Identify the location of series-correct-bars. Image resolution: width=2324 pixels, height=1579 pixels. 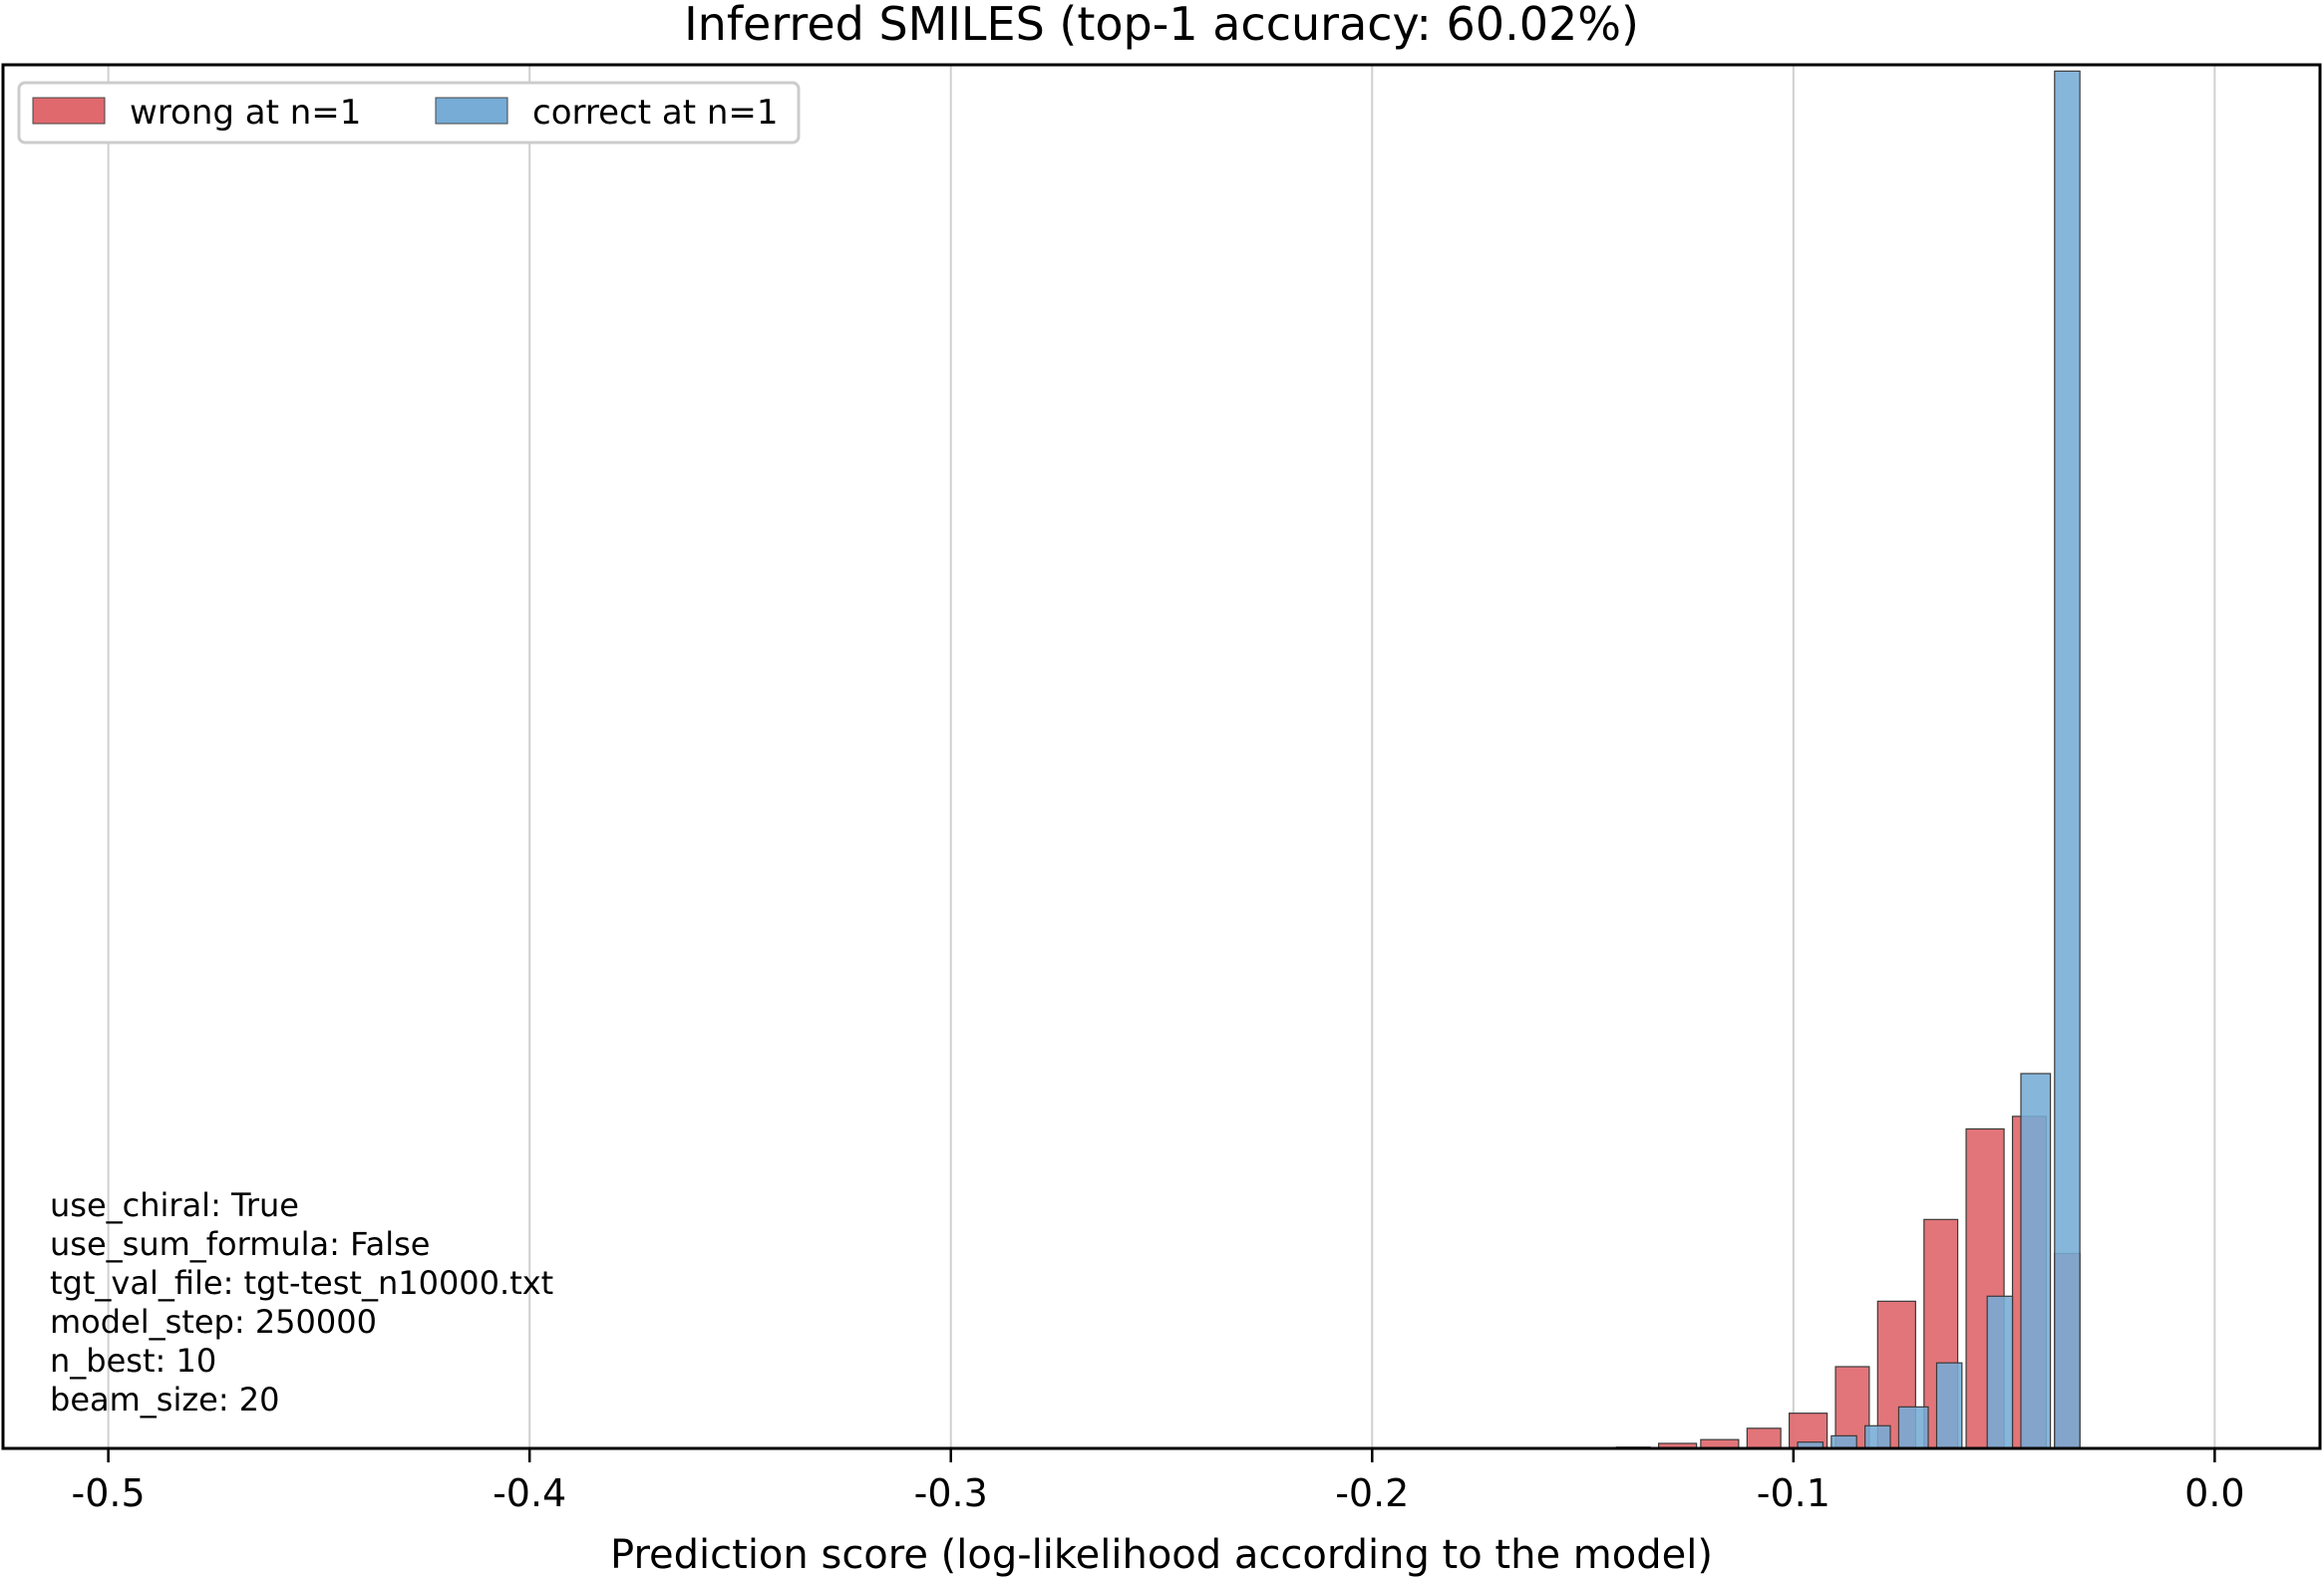
(1939, 759).